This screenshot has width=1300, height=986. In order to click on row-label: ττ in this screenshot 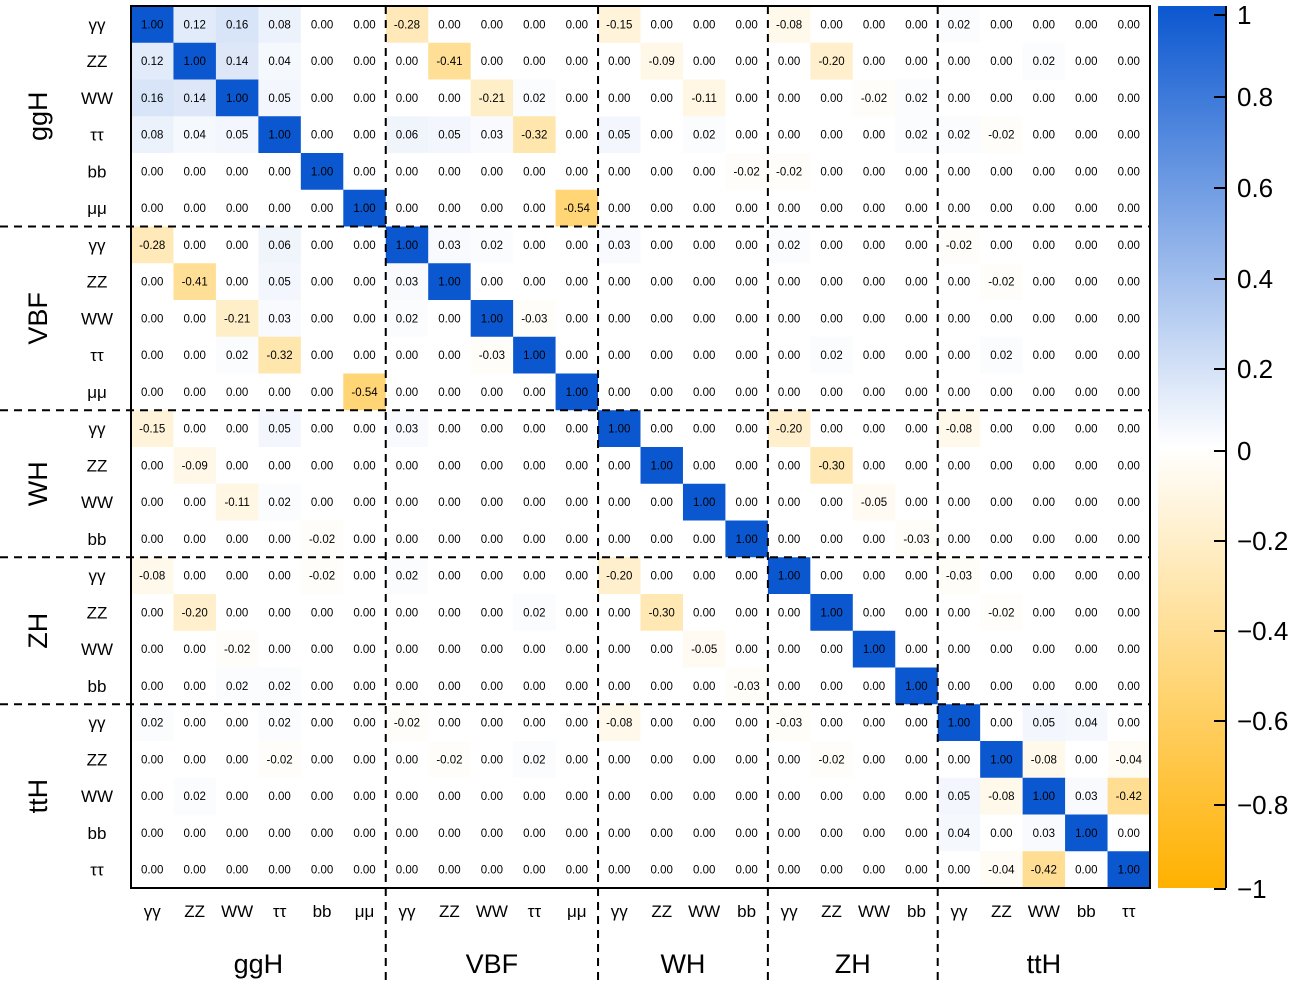, I will do `click(97, 870)`.